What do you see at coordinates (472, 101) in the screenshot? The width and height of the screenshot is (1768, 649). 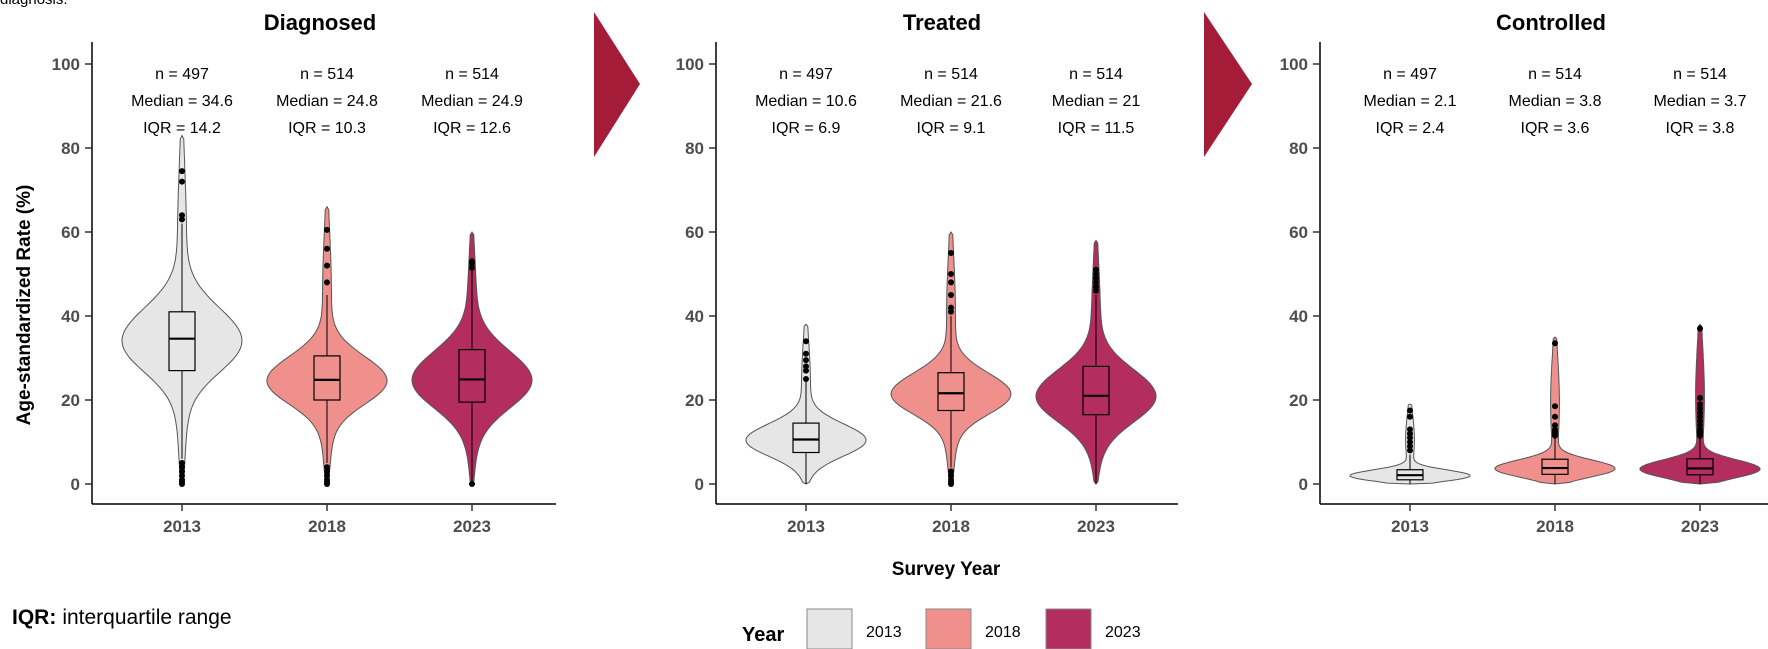 I see `stat-median-label: Median = 24.9` at bounding box center [472, 101].